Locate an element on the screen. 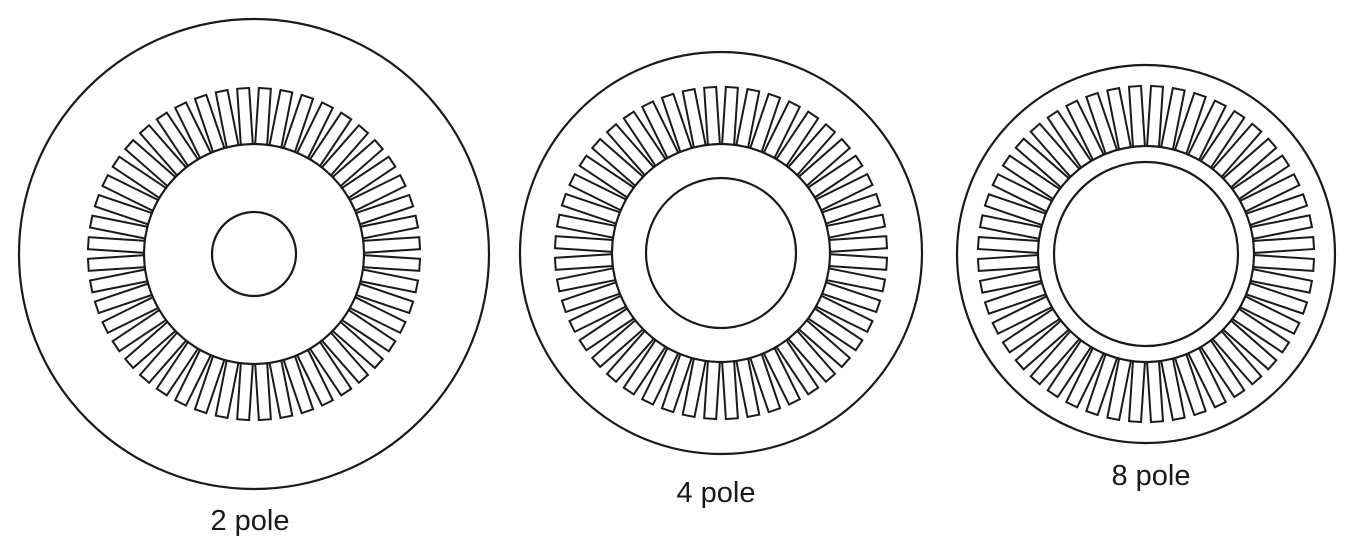 Image resolution: width=1356 pixels, height=556 pixels. stator-4-pole-label: 4 pole is located at coordinates (716, 493).